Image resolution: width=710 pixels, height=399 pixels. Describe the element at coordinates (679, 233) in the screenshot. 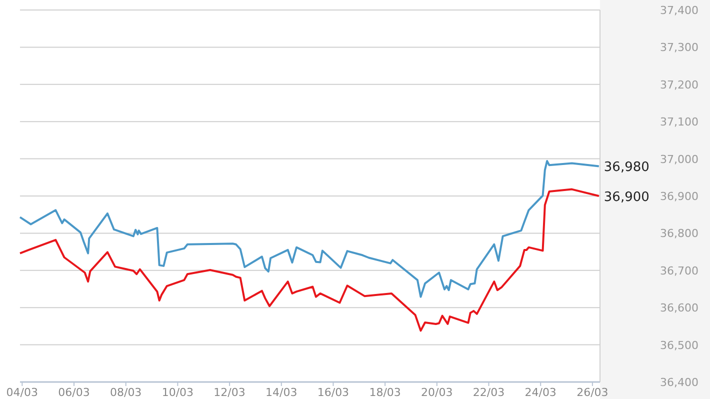

I see `y-tick-label: 36,800` at that location.